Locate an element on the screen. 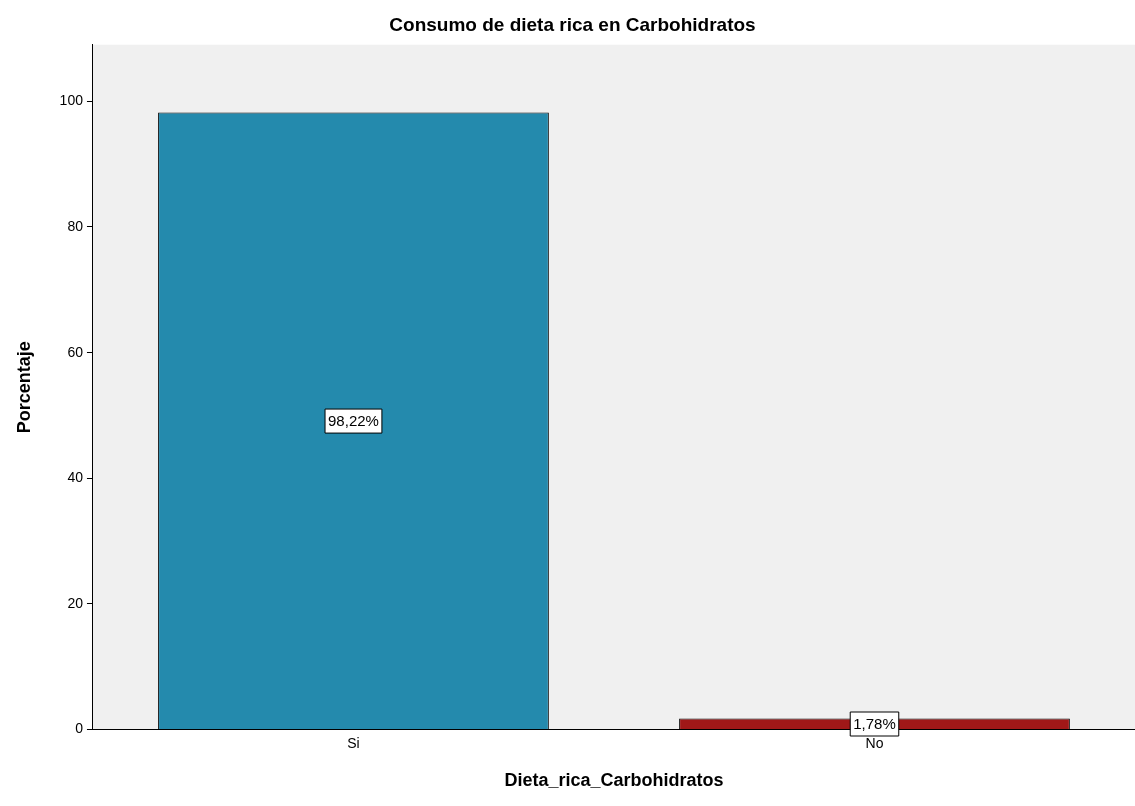  x-tick-label: Si is located at coordinates (353, 742).